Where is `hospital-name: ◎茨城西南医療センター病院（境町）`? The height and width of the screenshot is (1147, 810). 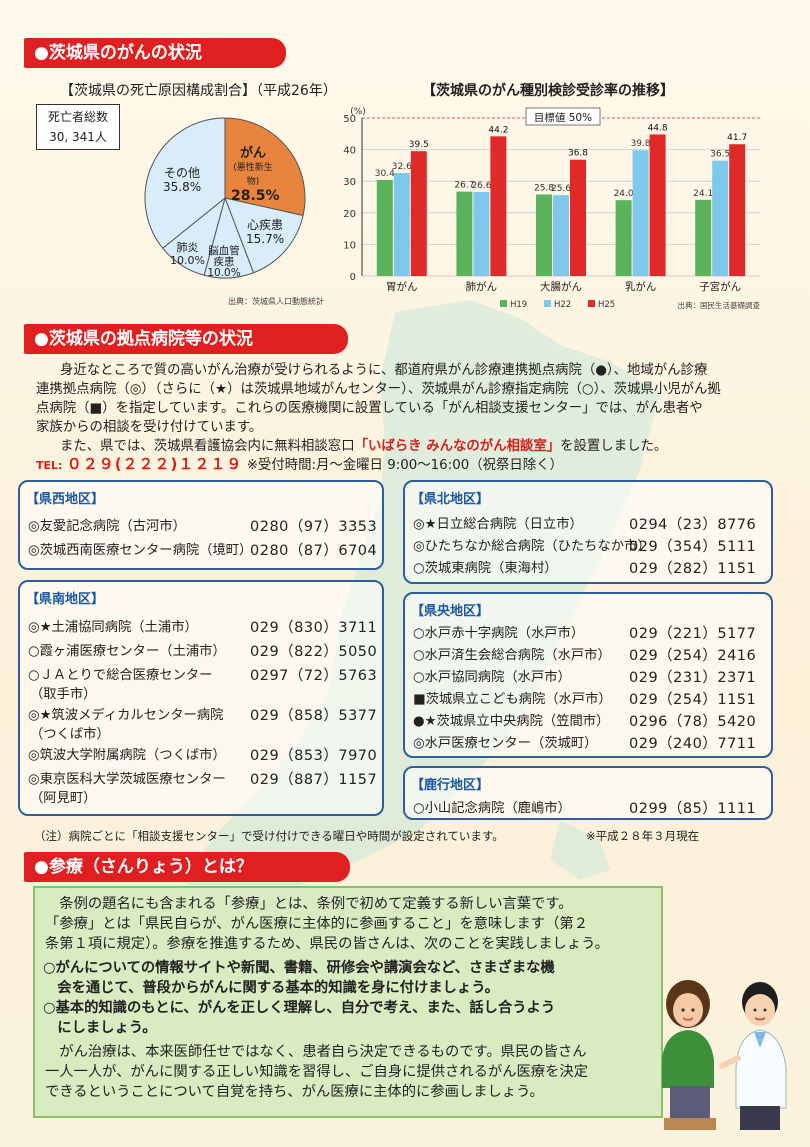 hospital-name: ◎茨城西南医療センター病院（境町） is located at coordinates (140, 550).